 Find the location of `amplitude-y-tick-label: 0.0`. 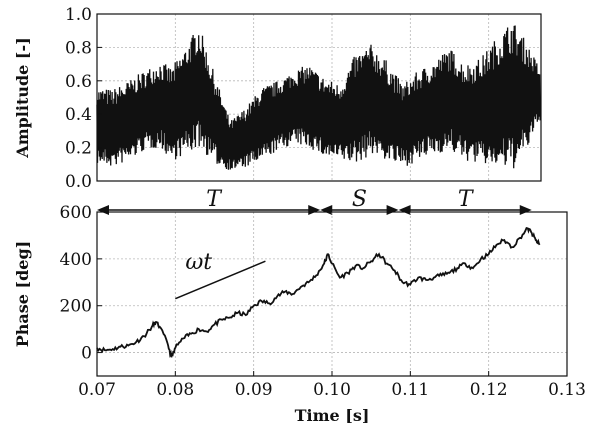

amplitude-y-tick-label: 0.0 is located at coordinates (78, 182).